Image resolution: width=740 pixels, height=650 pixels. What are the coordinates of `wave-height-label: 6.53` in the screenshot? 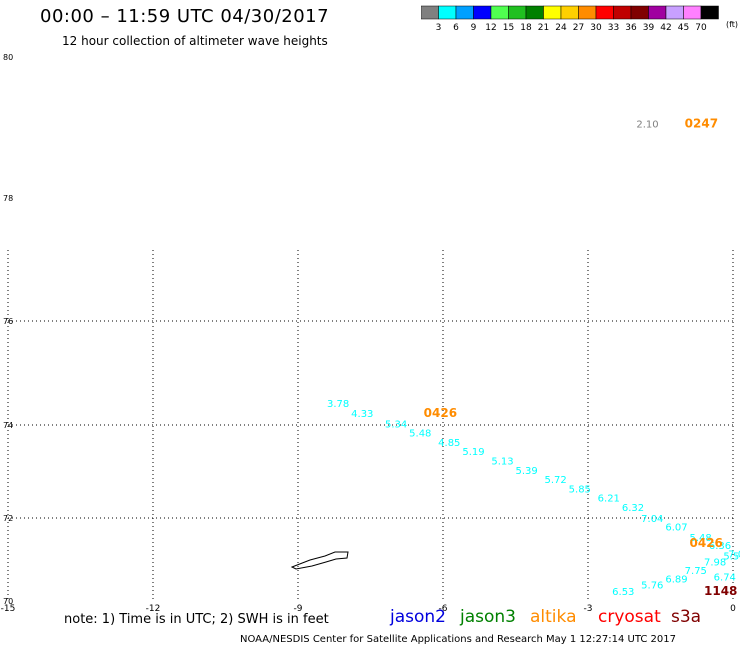 It's located at (623, 592).